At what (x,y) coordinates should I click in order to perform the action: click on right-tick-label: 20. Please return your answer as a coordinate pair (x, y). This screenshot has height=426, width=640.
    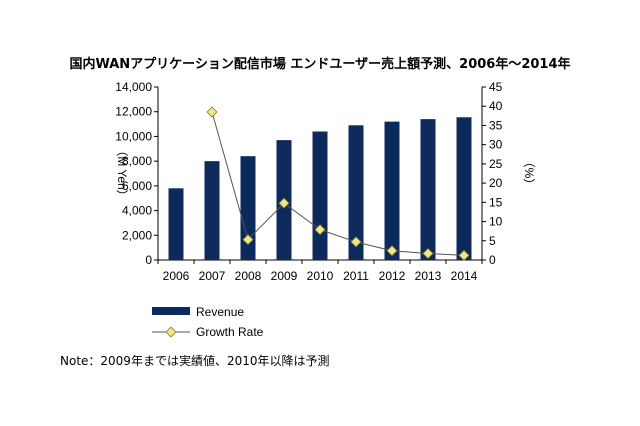
    Looking at the image, I should click on (496, 183).